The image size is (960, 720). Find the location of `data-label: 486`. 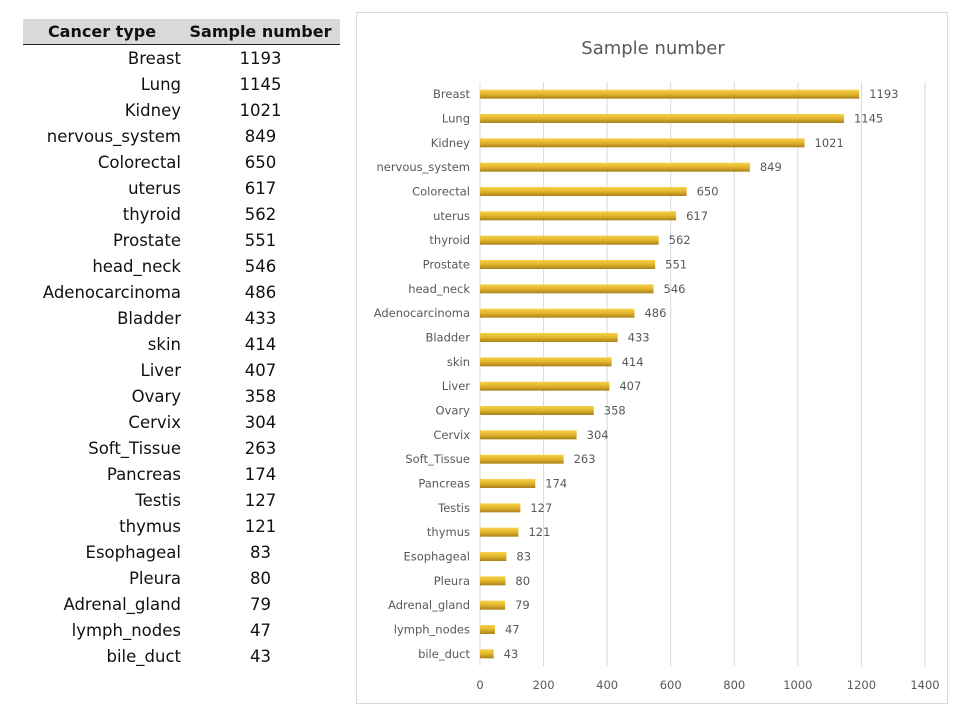

data-label: 486 is located at coordinates (655, 313).